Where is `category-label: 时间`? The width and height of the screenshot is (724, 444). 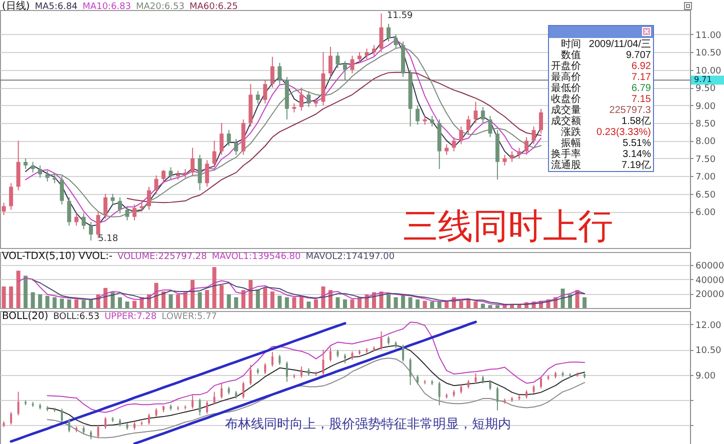
category-label: 时间 is located at coordinates (570, 44).